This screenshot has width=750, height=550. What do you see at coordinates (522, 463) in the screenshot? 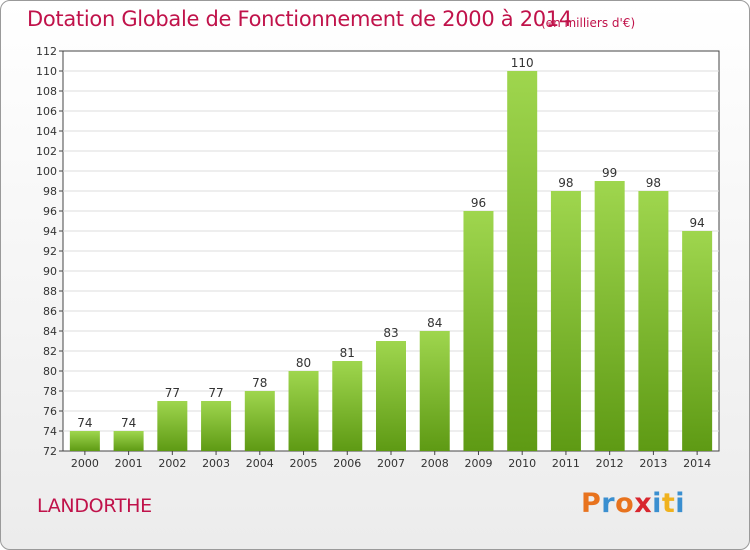
I see `x-tick-label: 2010` at bounding box center [522, 463].